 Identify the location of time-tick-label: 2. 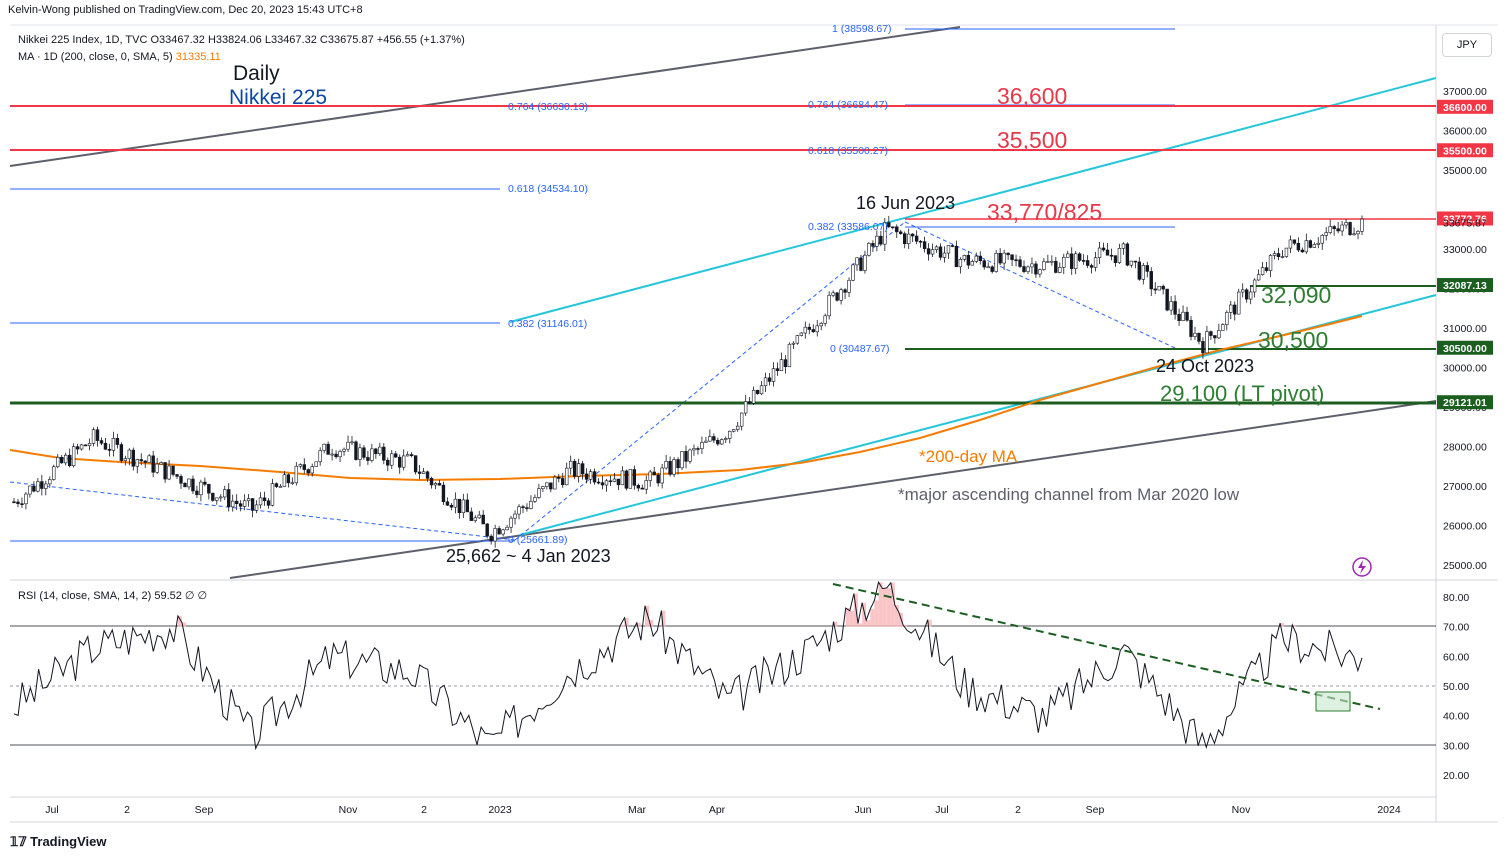
(1018, 810).